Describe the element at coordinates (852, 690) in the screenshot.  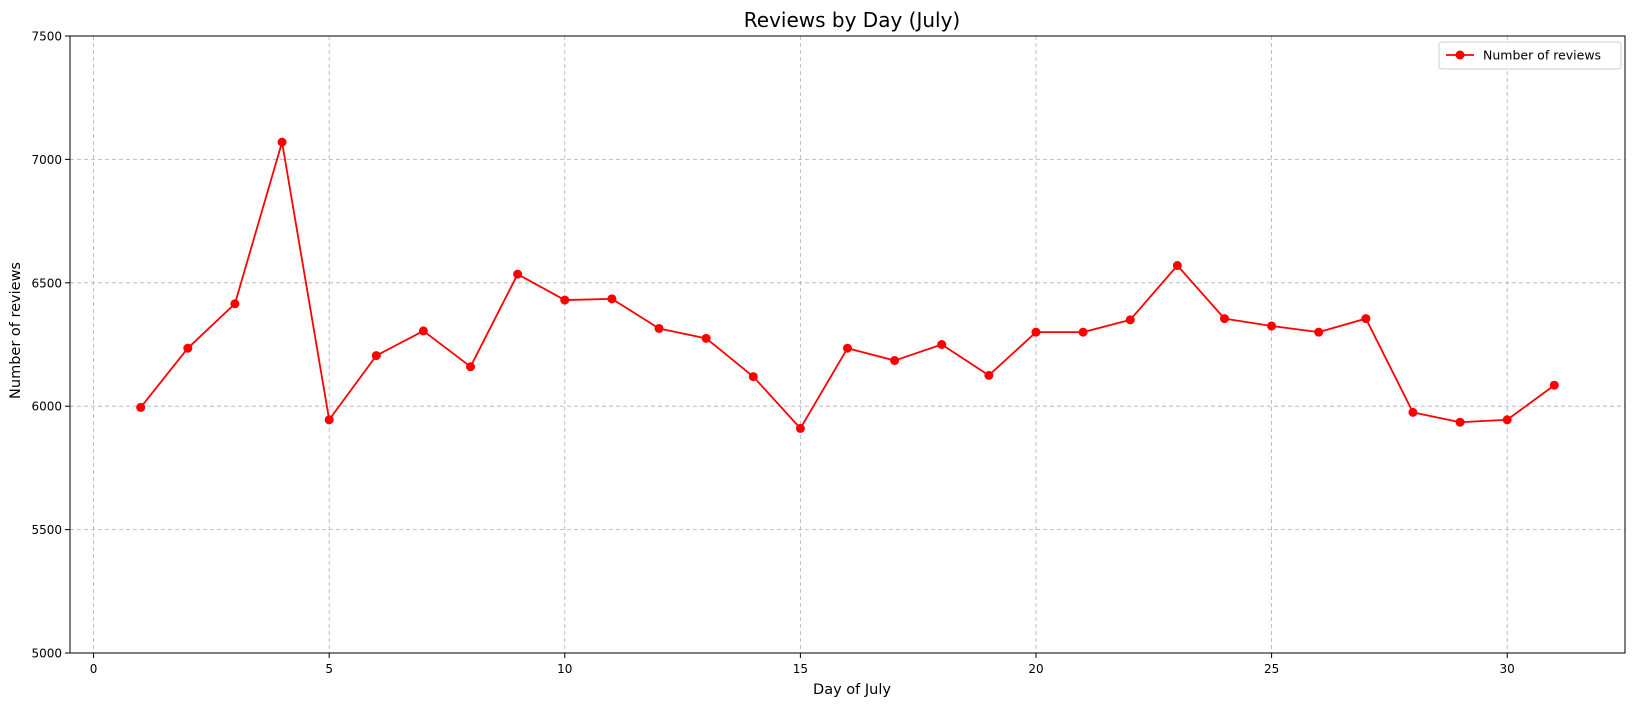
I see `x-axis-label: Day of July` at that location.